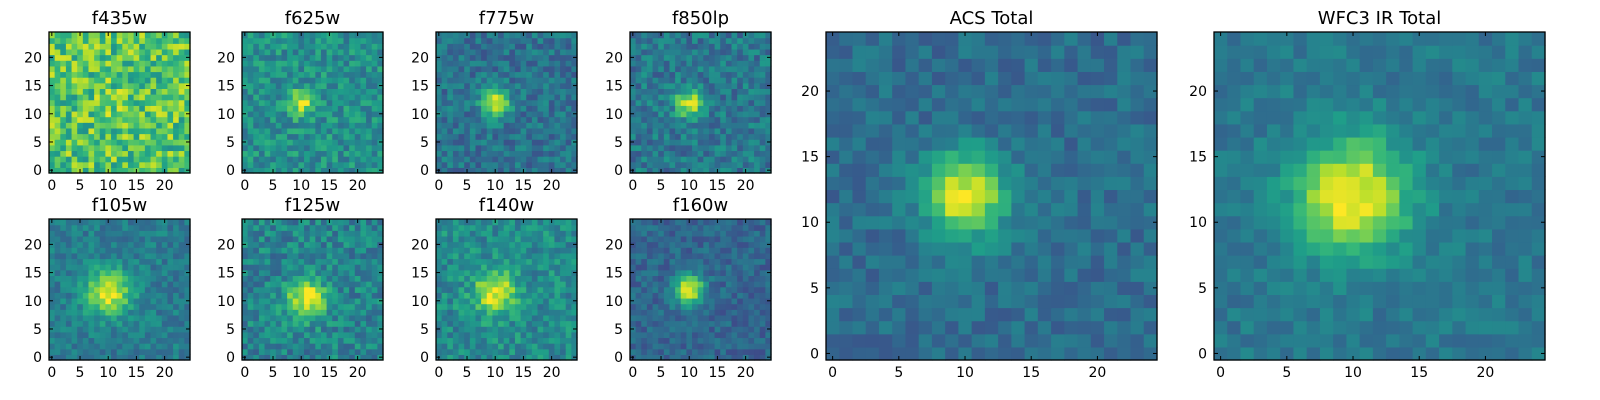  I want to click on x-tick-label: 15, so click(137, 373).